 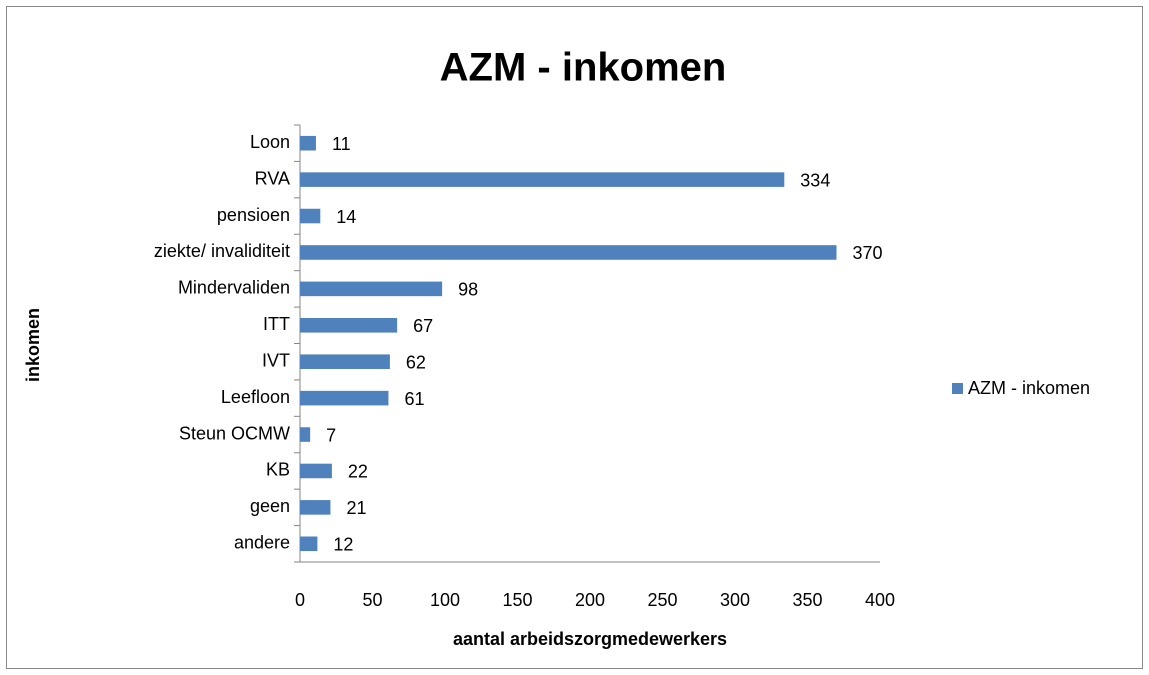 What do you see at coordinates (590, 600) in the screenshot?
I see `x-tick-label: 200` at bounding box center [590, 600].